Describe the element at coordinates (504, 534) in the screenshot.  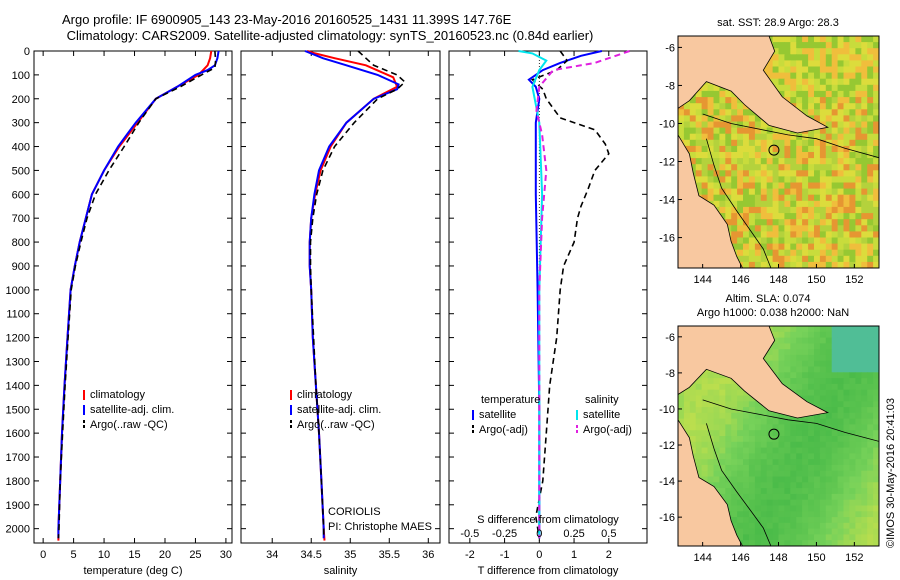
I see `sal-tick-label: -0.25` at that location.